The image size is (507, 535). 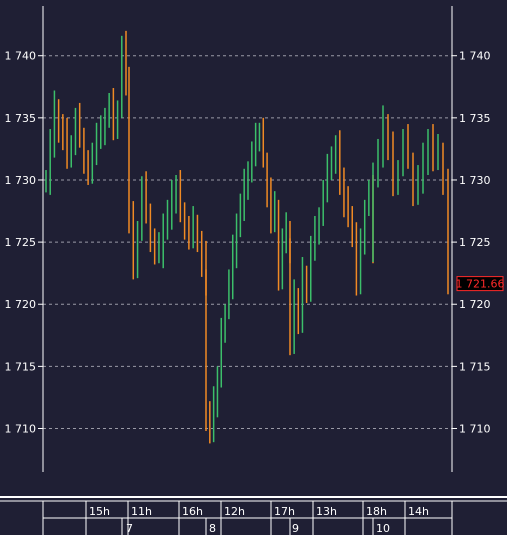 What do you see at coordinates (475, 304) in the screenshot?
I see `y-tick-label-right: 1 720` at bounding box center [475, 304].